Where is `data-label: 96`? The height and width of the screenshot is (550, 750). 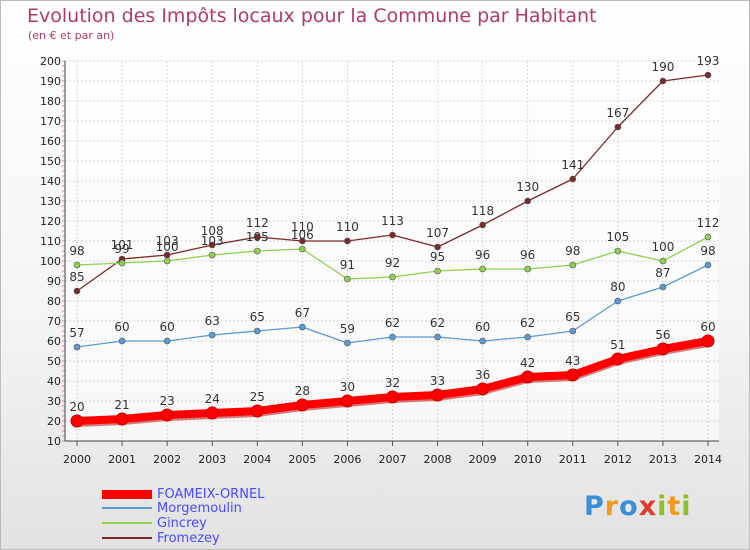 data-label: 96 is located at coordinates (527, 255).